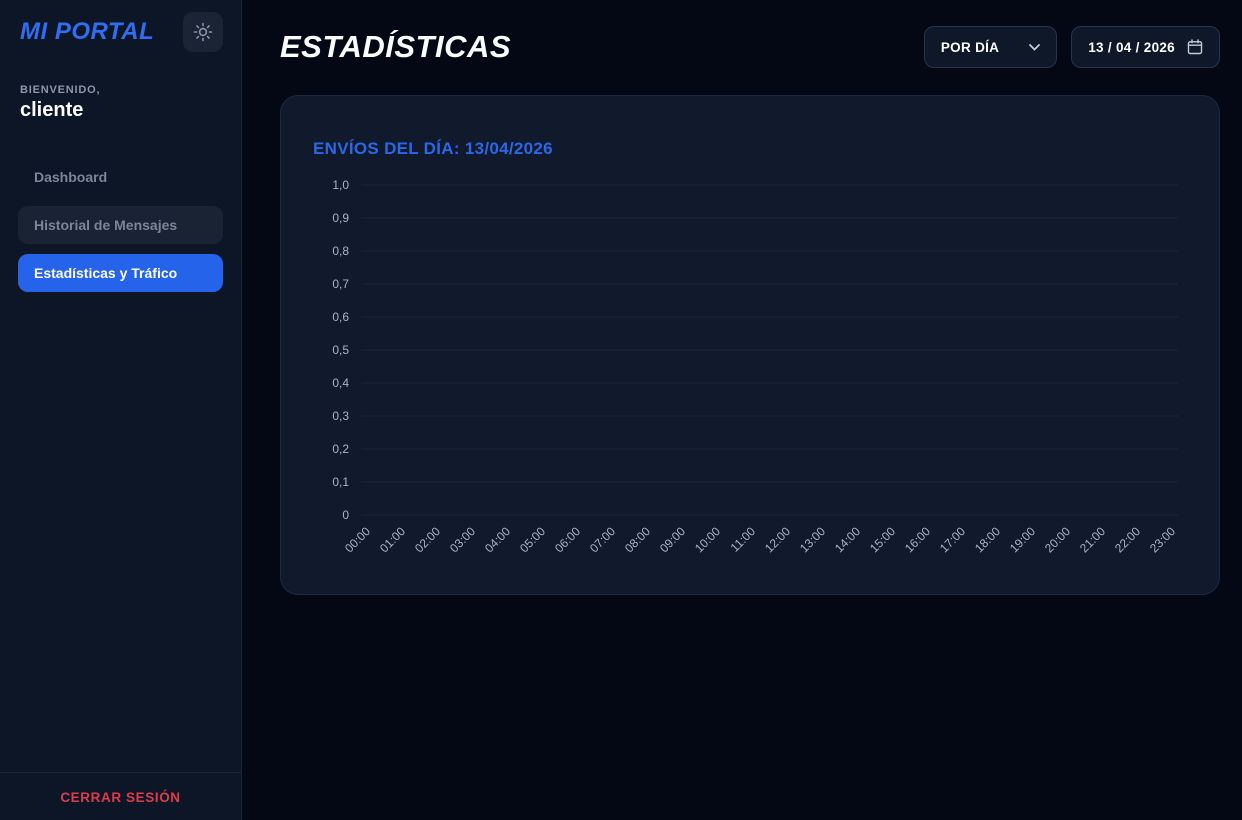  I want to click on logo-row: MI PORTAL, so click(120, 31).